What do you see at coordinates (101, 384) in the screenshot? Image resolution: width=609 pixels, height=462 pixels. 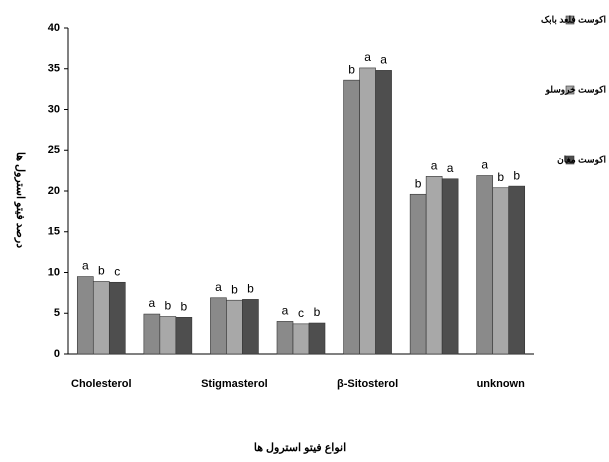 I see `x-tick-label: Cholesterol` at bounding box center [101, 384].